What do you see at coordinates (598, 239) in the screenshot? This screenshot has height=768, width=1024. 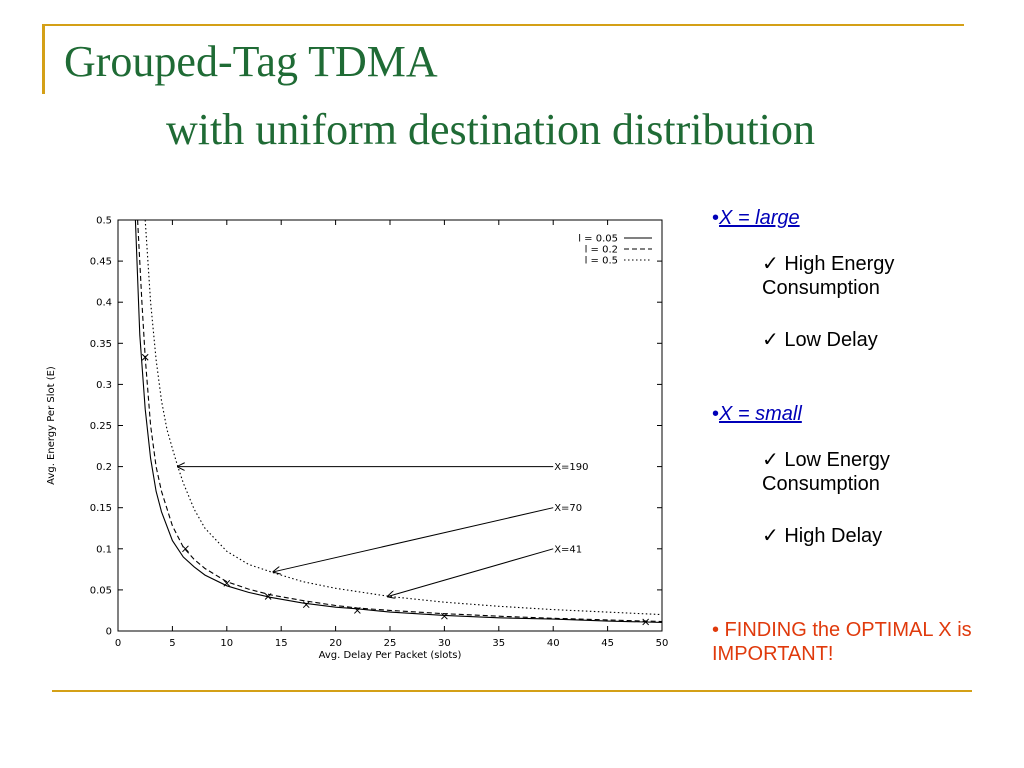 I see `legend-label: l = 0.05` at bounding box center [598, 239].